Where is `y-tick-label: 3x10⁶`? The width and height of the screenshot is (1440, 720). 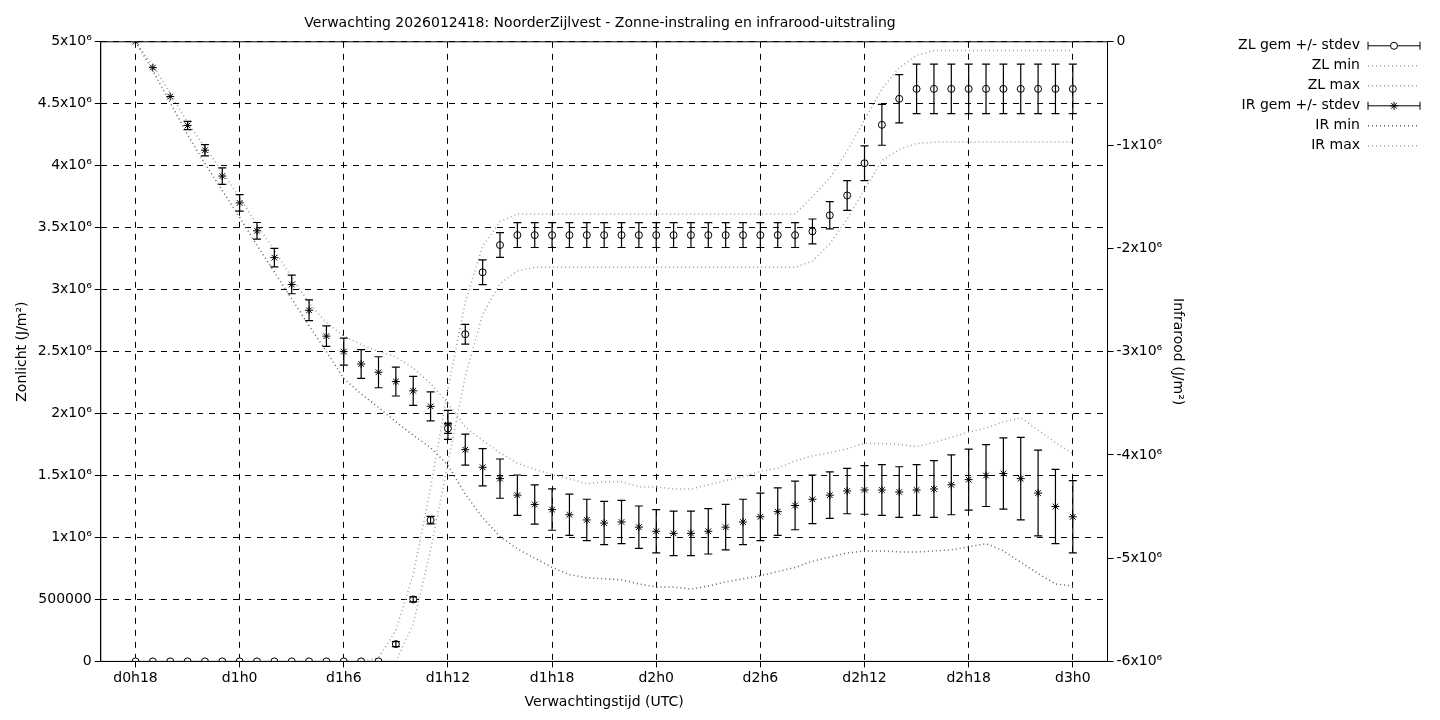
y-tick-label: 3x10⁶ is located at coordinates (72, 288).